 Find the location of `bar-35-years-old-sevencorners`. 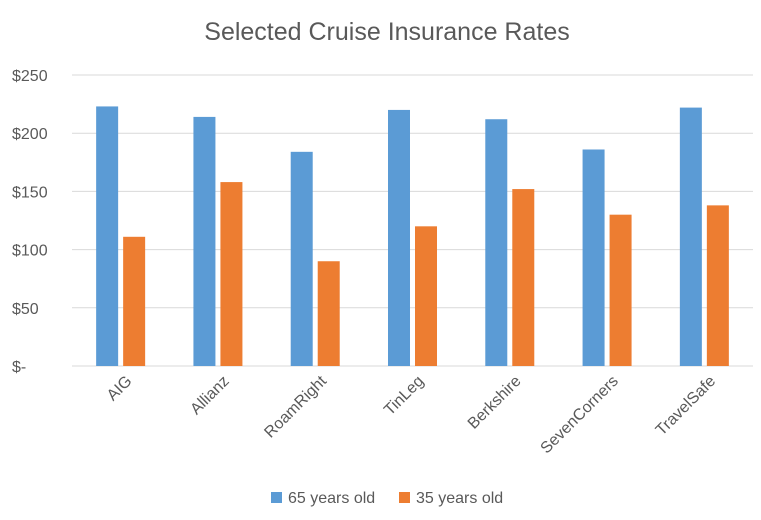

bar-35-years-old-sevencorners is located at coordinates (620, 290).